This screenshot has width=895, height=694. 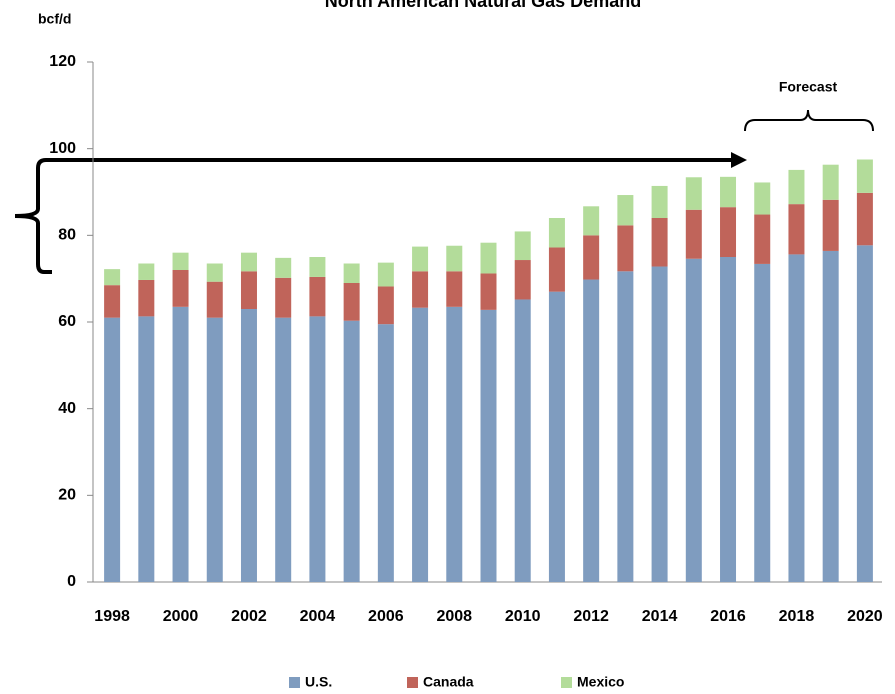 What do you see at coordinates (386, 616) in the screenshot?
I see `x-tick-label: 2006` at bounding box center [386, 616].